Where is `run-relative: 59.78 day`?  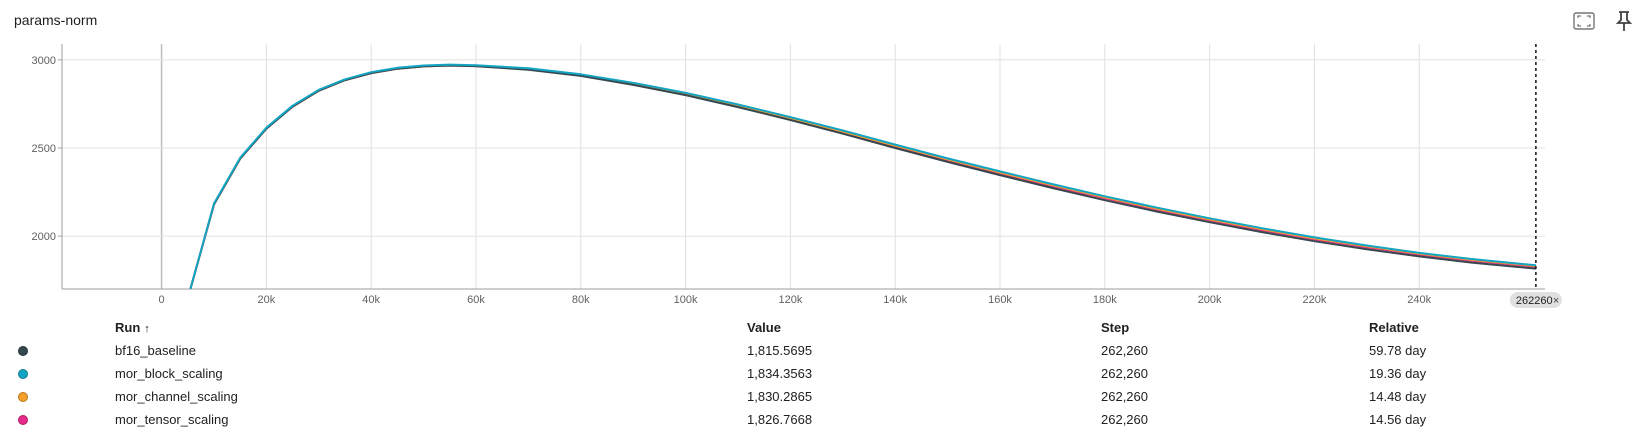
run-relative: 59.78 day is located at coordinates (1398, 350).